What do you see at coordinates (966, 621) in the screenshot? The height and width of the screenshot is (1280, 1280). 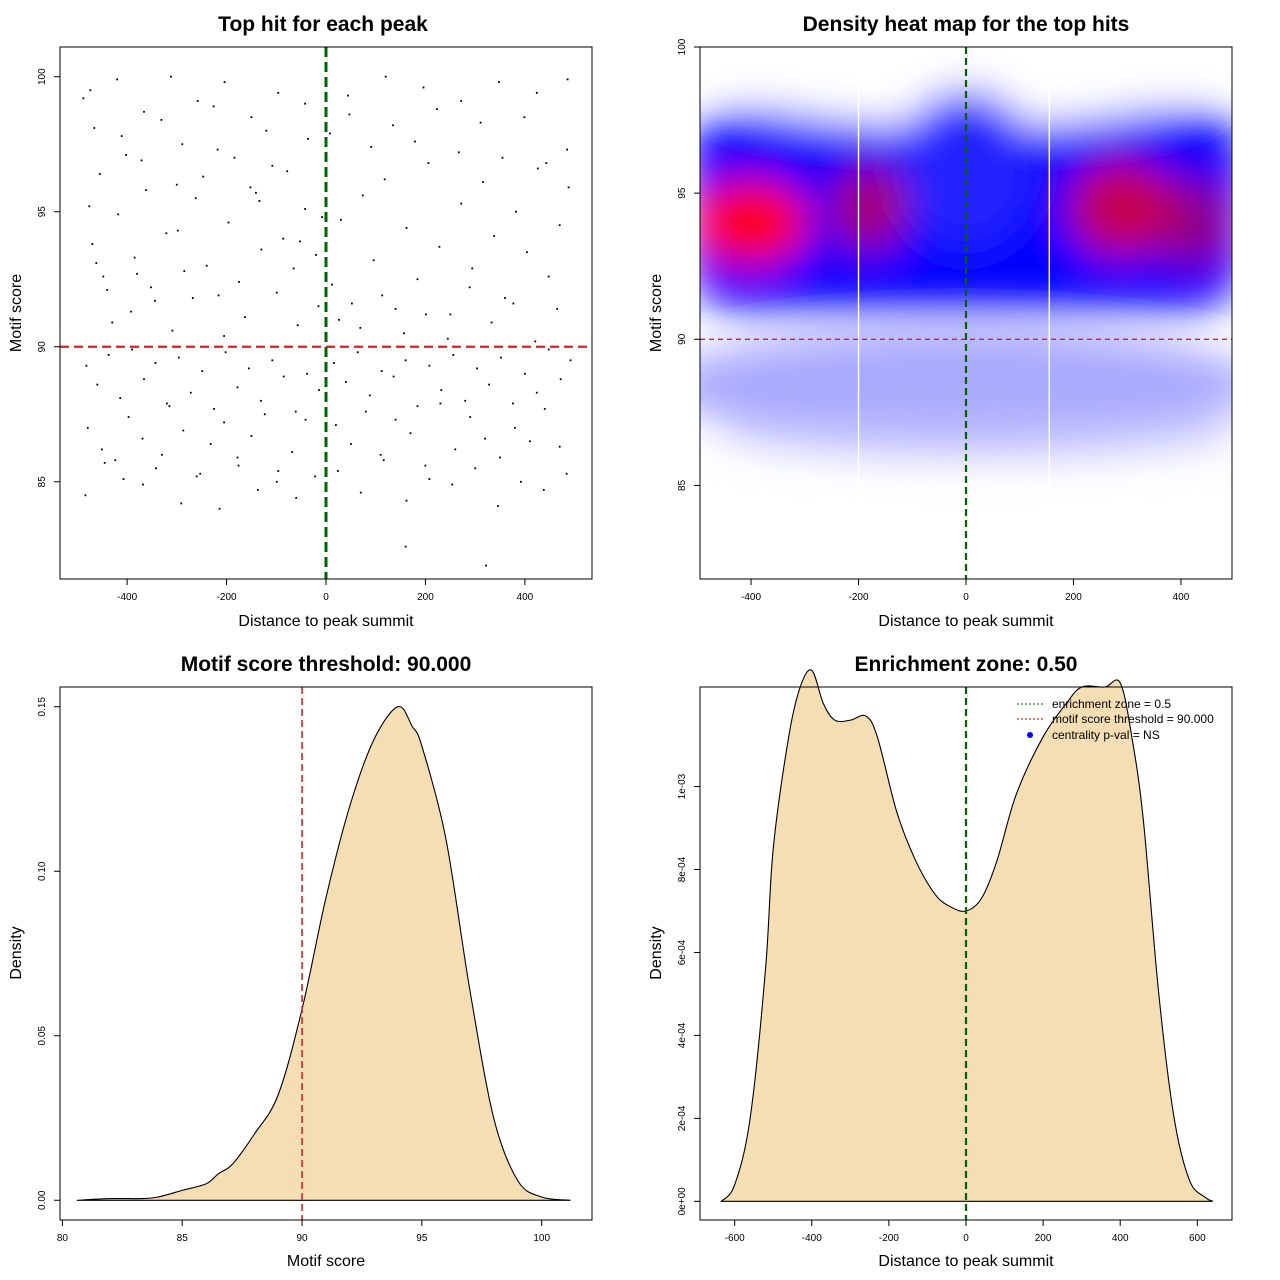 I see `heatmap-x-label: Distance to peak summit` at bounding box center [966, 621].